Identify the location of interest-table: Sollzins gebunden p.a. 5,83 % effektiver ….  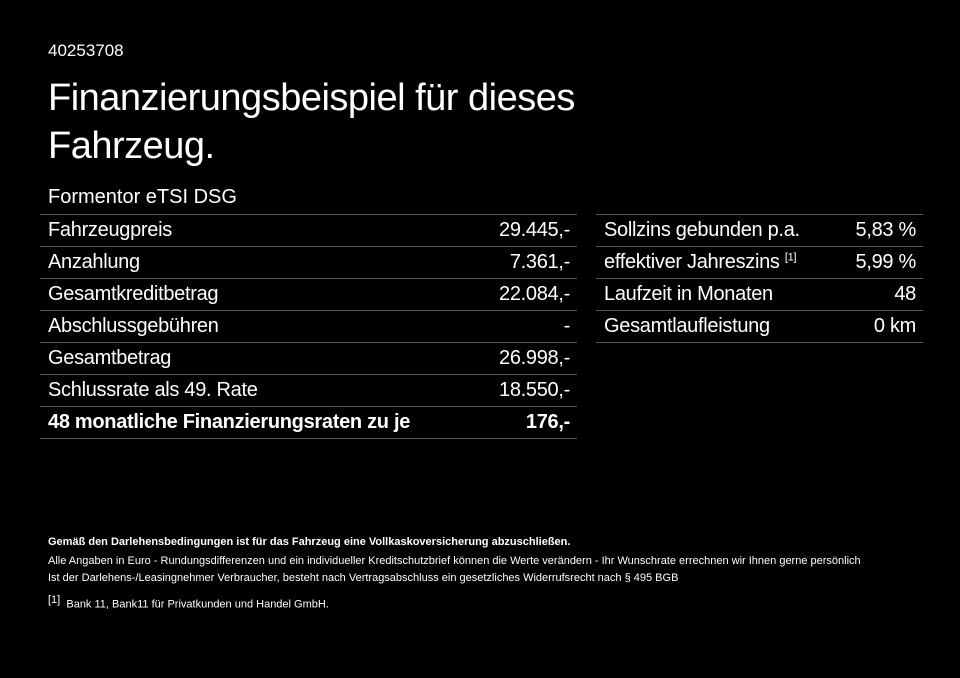
(759, 278).